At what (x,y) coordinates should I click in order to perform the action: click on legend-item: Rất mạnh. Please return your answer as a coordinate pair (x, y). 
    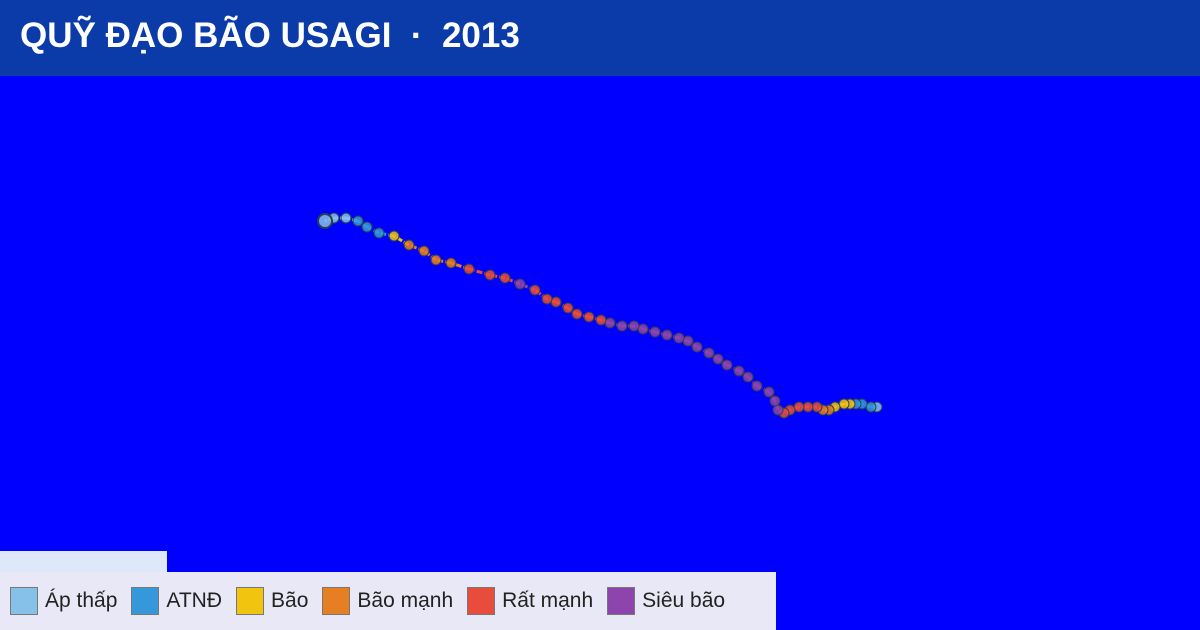
    Looking at the image, I should click on (530, 601).